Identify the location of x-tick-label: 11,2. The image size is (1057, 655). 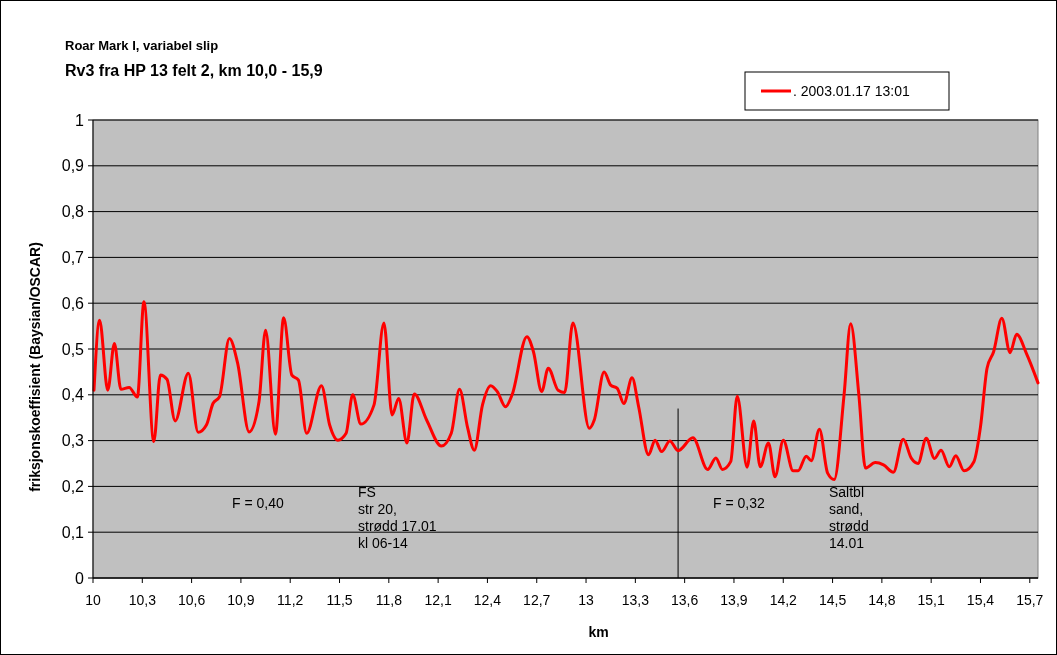
(290, 600).